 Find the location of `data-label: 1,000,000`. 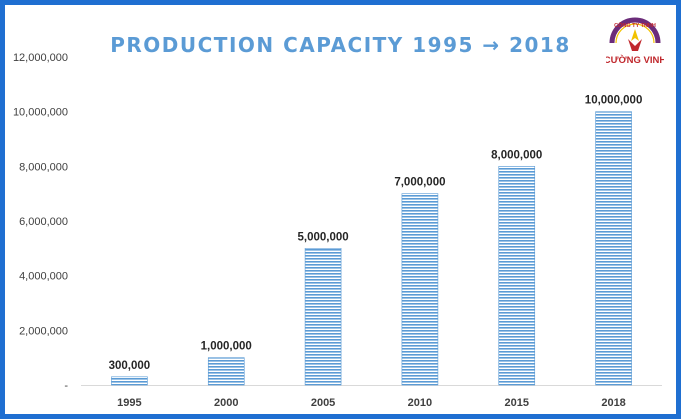

data-label: 1,000,000 is located at coordinates (226, 347).